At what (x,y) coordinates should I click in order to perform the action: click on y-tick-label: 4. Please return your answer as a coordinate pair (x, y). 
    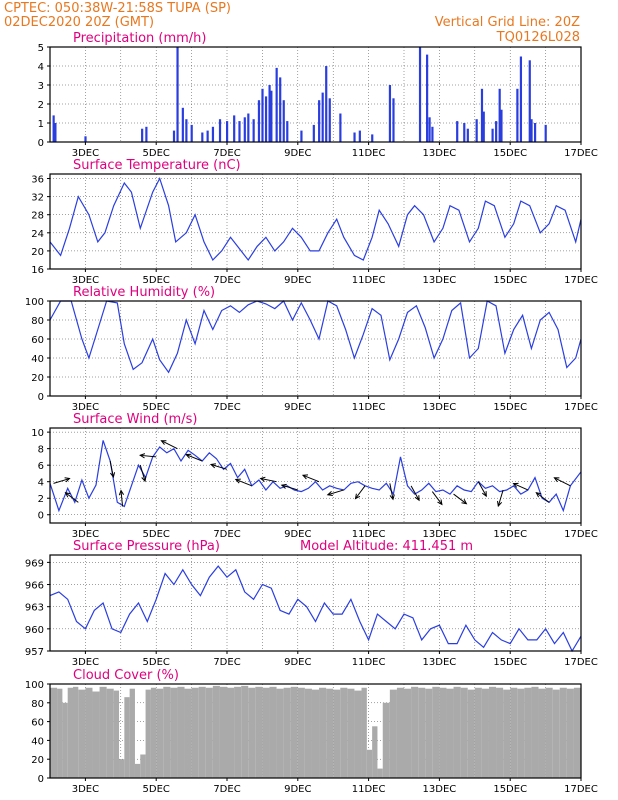
    Looking at the image, I should click on (41, 67).